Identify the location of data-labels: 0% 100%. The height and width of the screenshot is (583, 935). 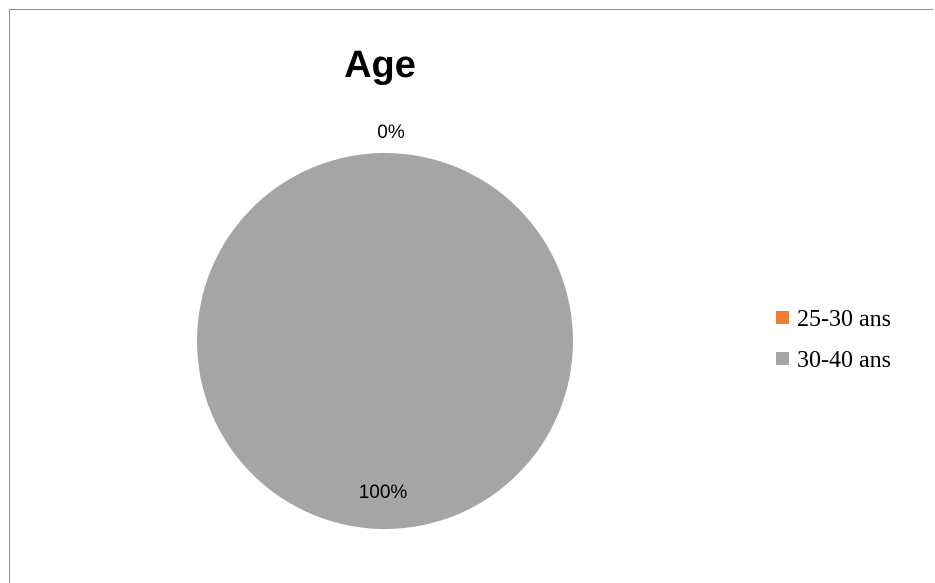
(383, 312).